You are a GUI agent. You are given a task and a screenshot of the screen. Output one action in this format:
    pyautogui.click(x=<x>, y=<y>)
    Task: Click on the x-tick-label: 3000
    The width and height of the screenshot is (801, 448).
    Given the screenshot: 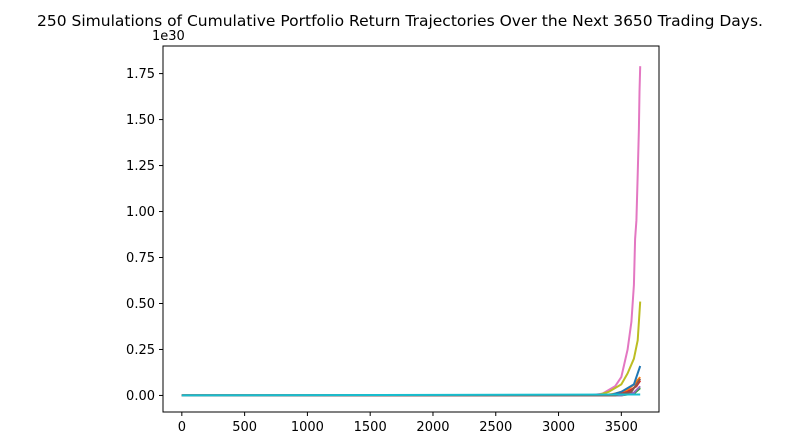 What is the action you would take?
    pyautogui.click(x=558, y=427)
    